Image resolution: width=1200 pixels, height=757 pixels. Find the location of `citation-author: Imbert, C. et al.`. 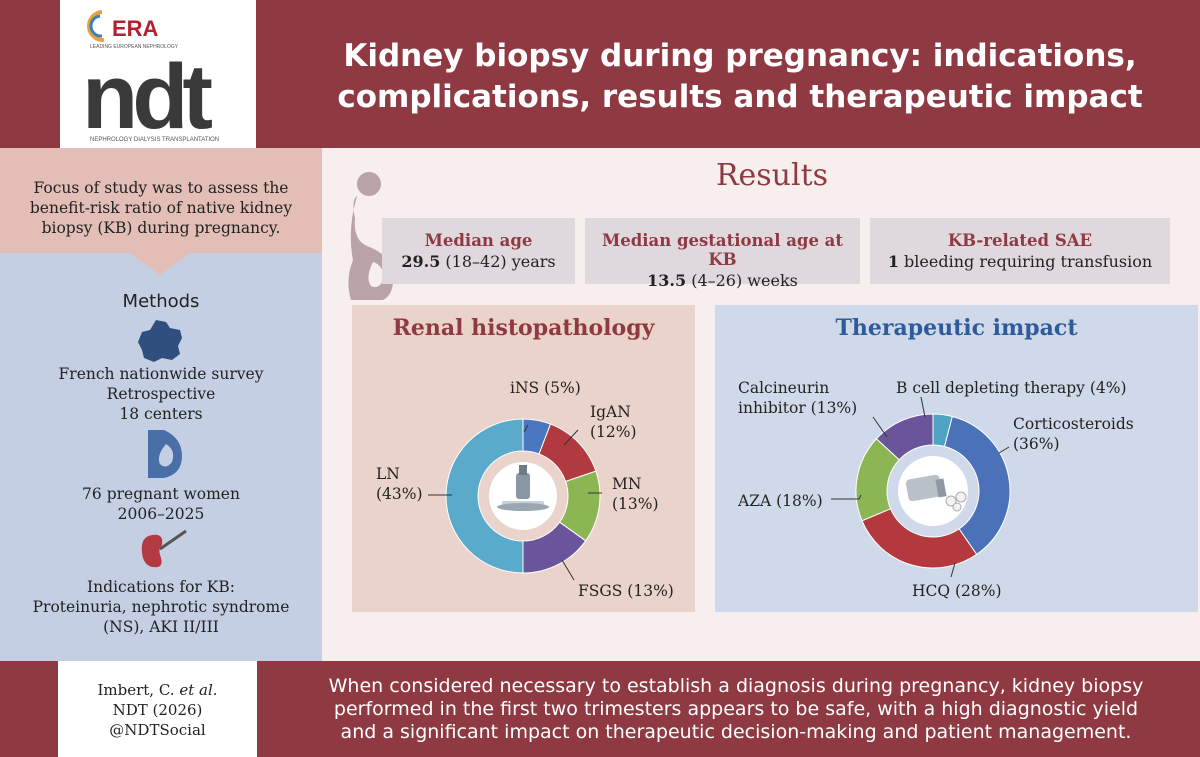

citation-author: Imbert, C. et al. is located at coordinates (157, 690).